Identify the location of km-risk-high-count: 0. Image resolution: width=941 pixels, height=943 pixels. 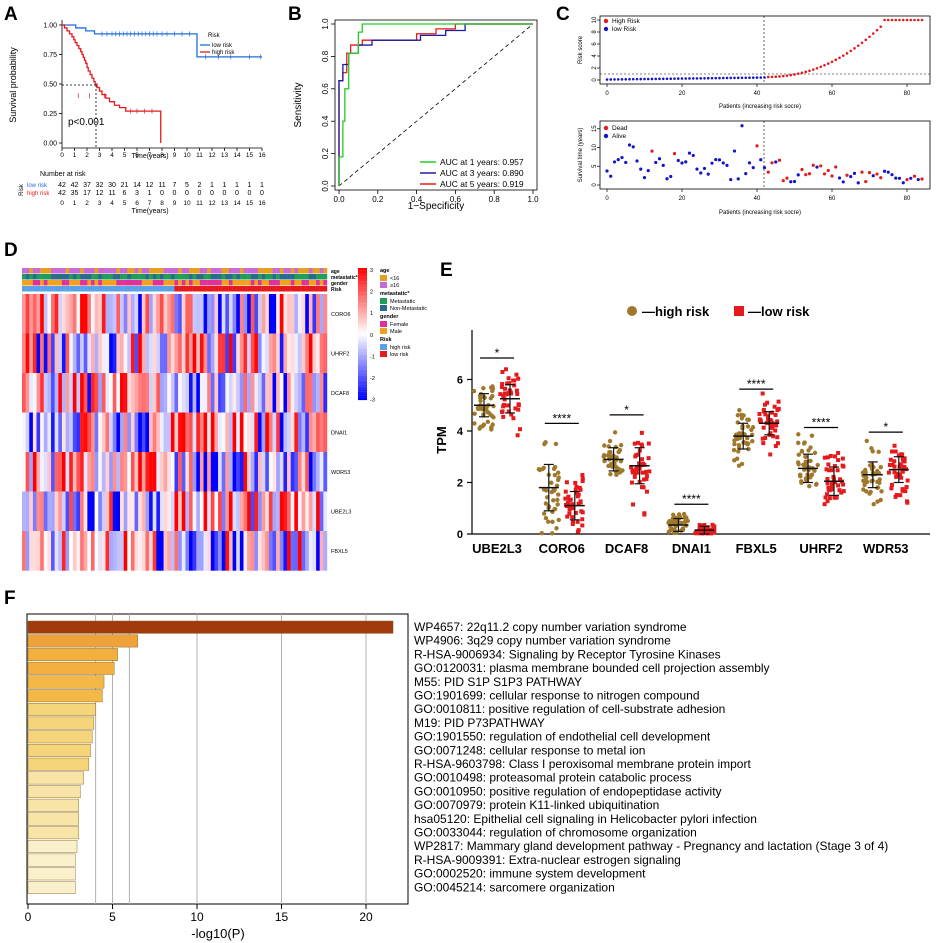
(225, 193).